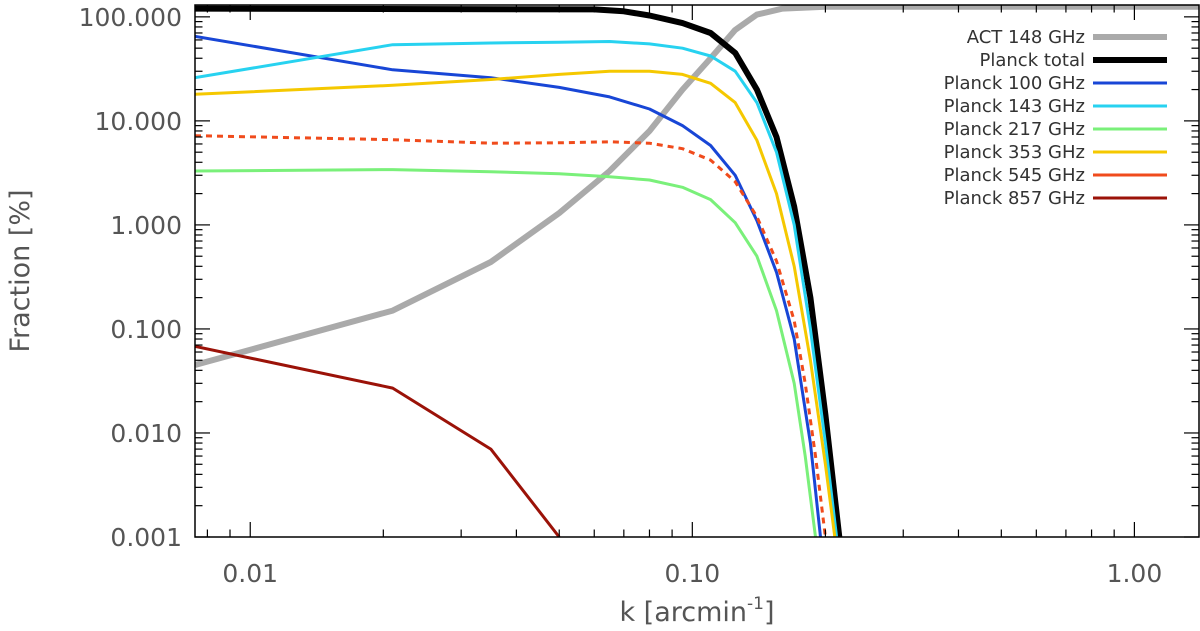  What do you see at coordinates (138, 121) in the screenshot?
I see `y-tick-label: 10.000` at bounding box center [138, 121].